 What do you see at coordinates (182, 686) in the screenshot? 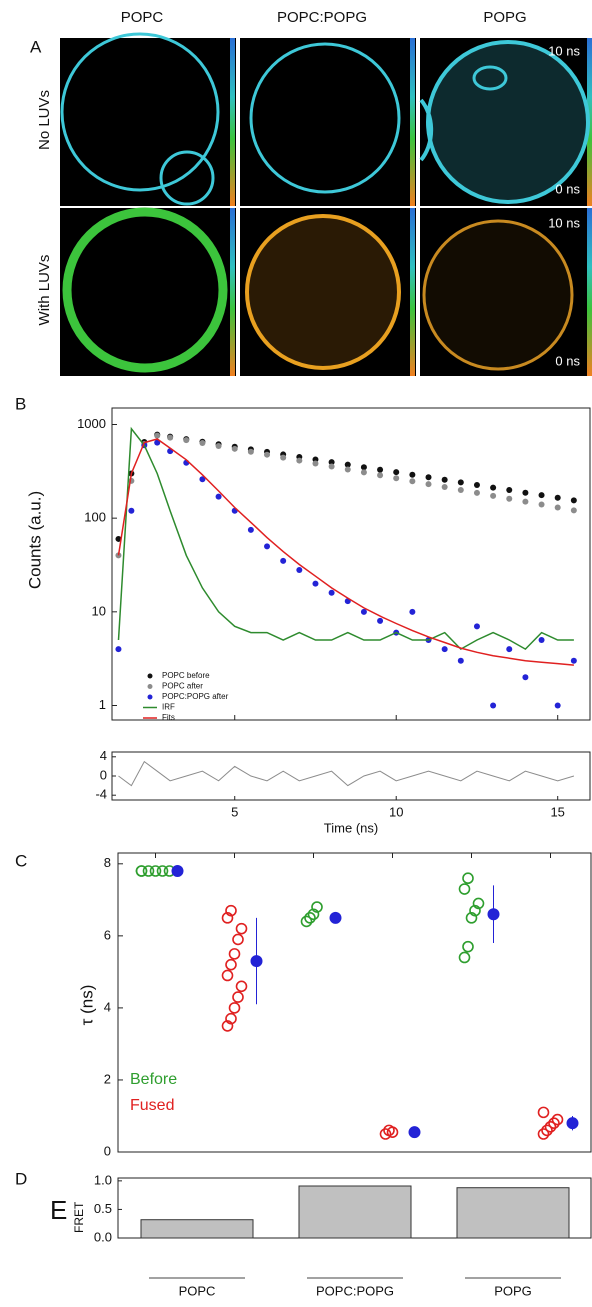
I see `legend-label: POPC after` at bounding box center [182, 686].